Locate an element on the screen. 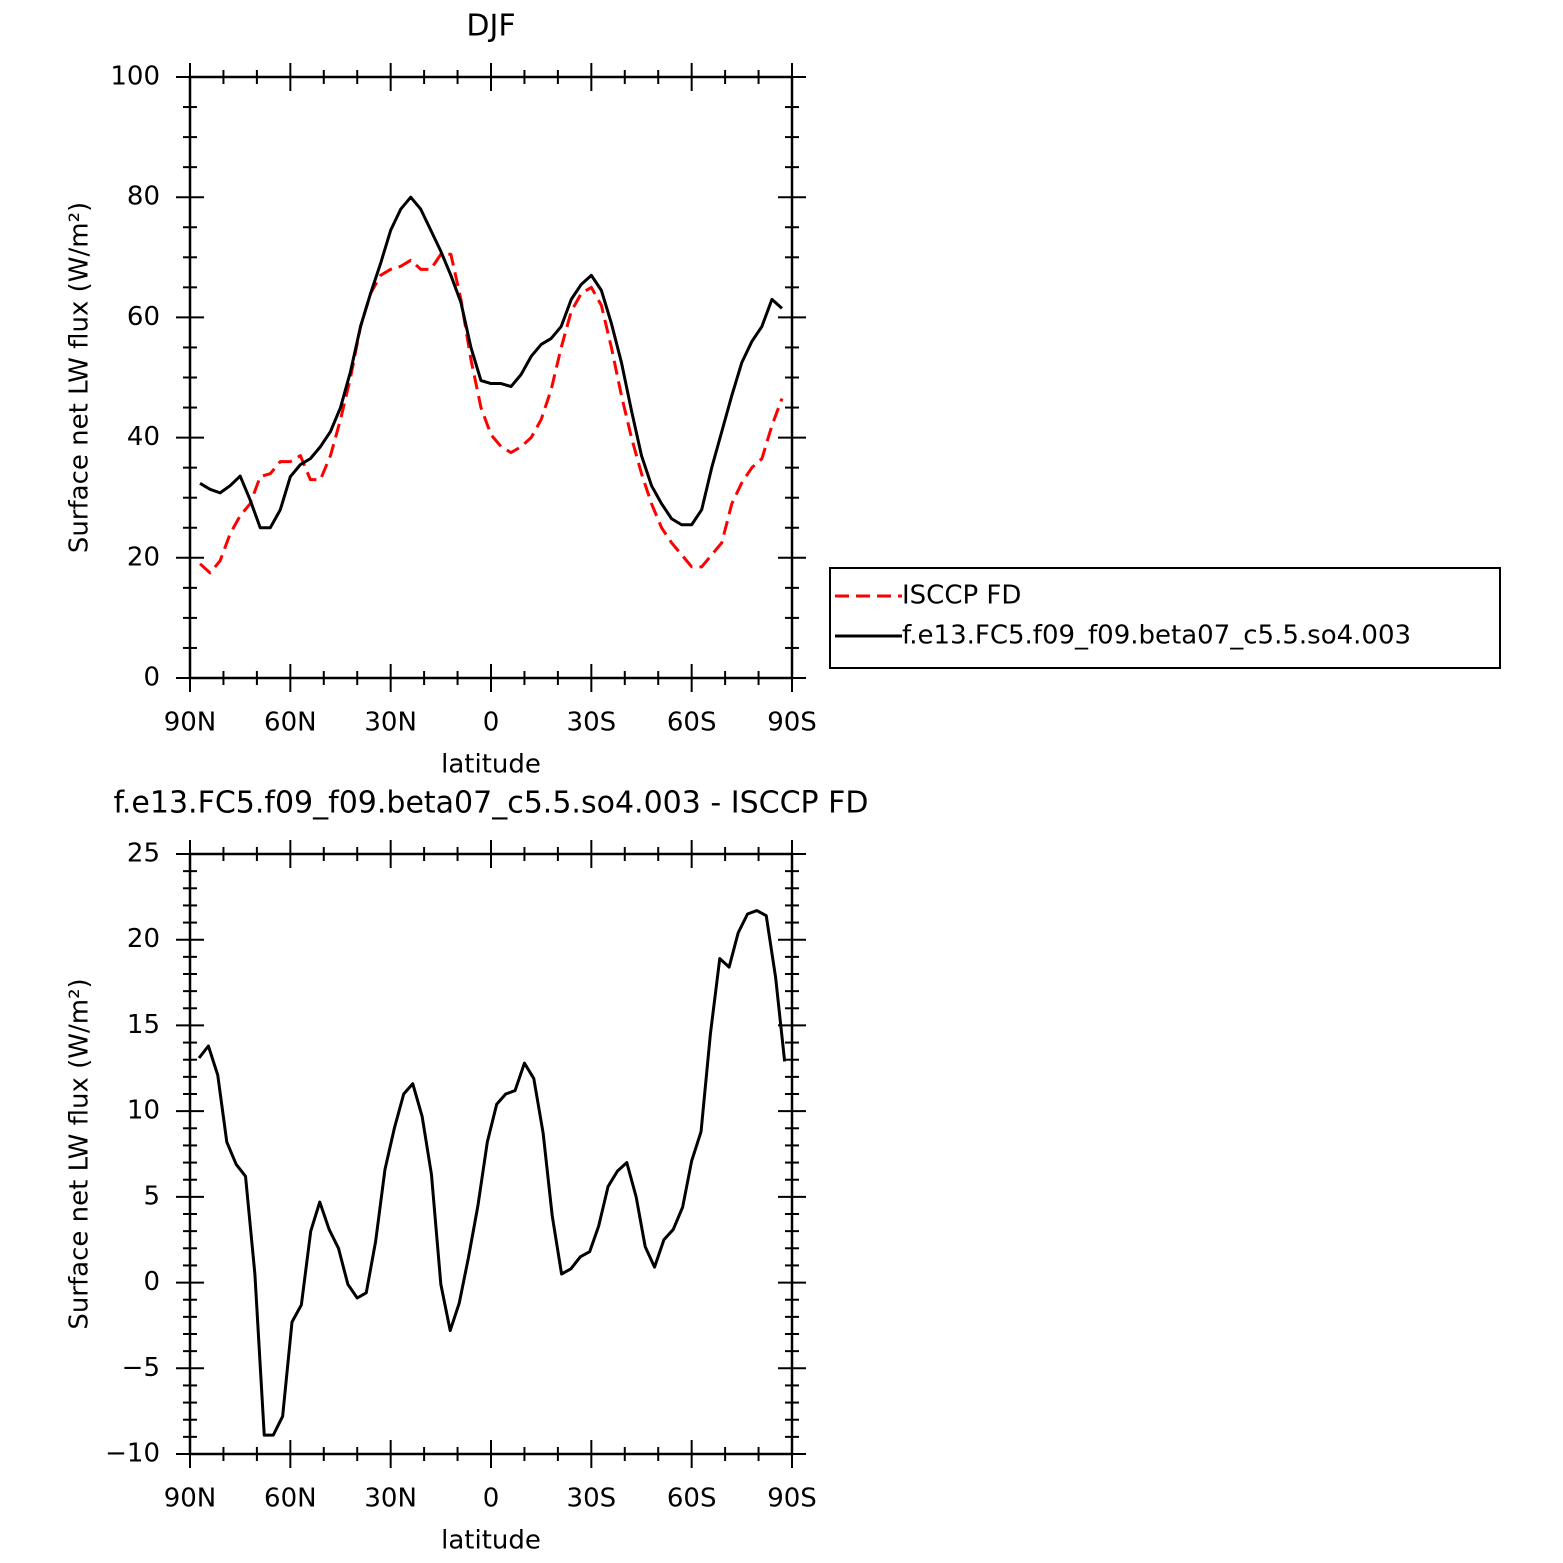 This screenshot has width=1563, height=1563. plot-frame is located at coordinates (491, 1154).